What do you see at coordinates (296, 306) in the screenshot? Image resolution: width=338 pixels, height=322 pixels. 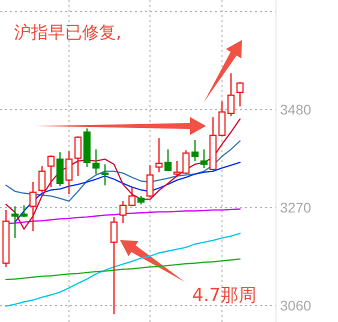 I see `y-tick-label: 3060` at bounding box center [296, 306].